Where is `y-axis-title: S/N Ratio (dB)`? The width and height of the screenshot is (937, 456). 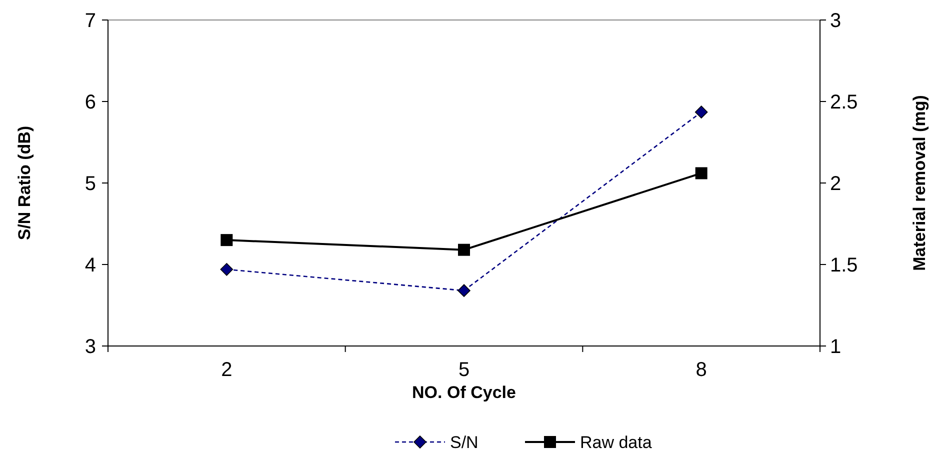 y-axis-title: S/N Ratio (dB) is located at coordinates (24, 183).